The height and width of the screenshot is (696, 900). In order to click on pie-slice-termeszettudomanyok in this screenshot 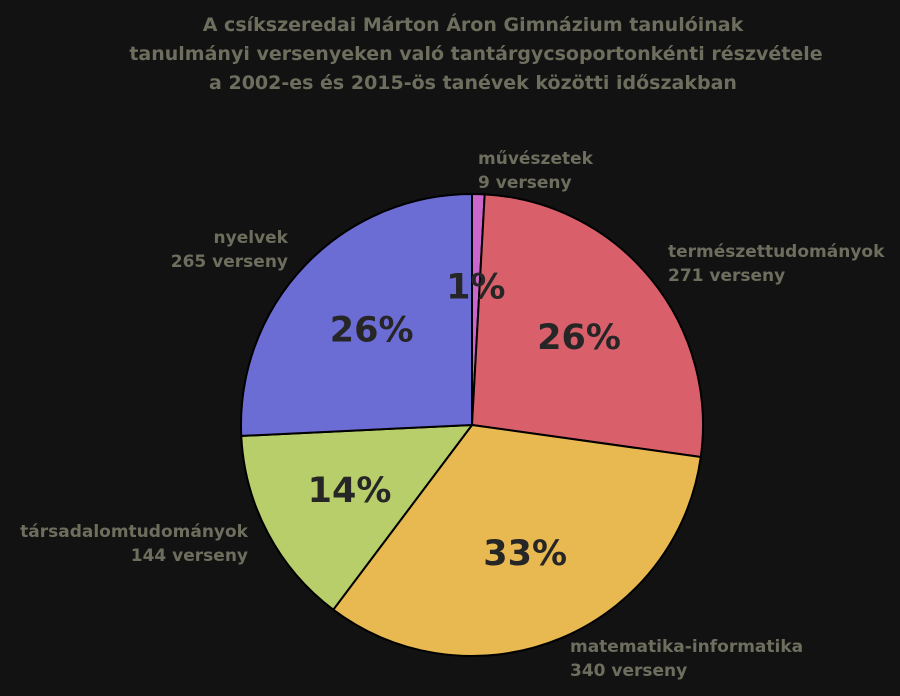, I will do `click(587, 326)`.